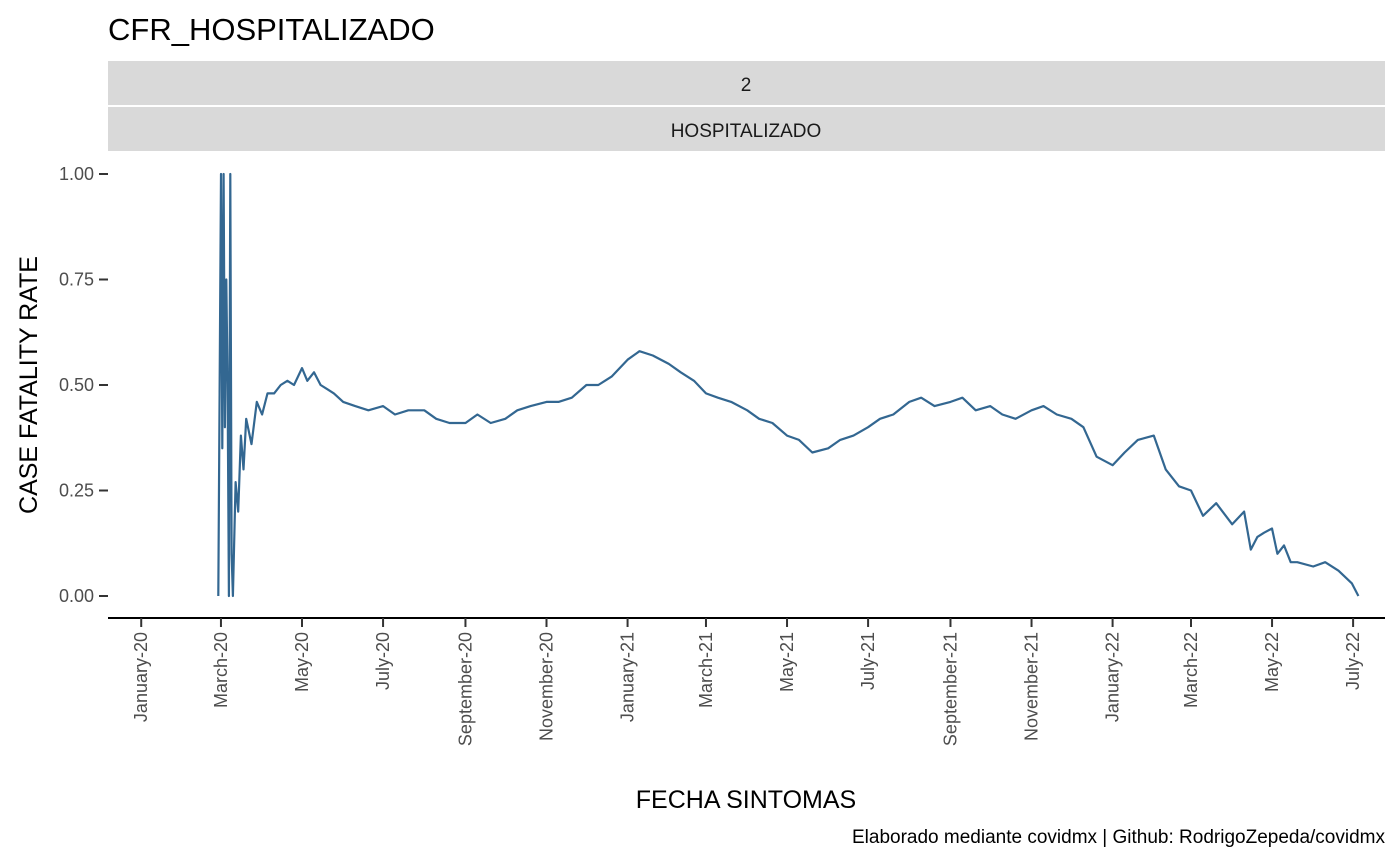 The image size is (1400, 865). I want to click on y-axis: 0.00 0.25 0.50 0.75 1.00, so click(83, 385).